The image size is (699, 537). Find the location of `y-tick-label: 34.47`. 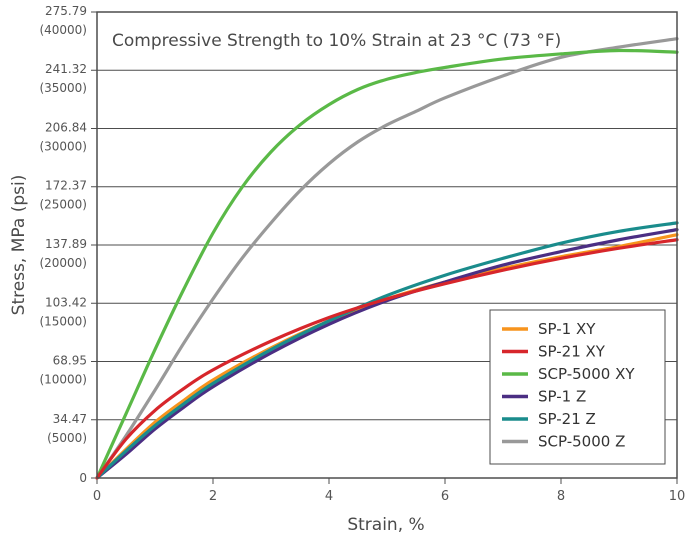

y-tick-label: 34.47 is located at coordinates (70, 419).